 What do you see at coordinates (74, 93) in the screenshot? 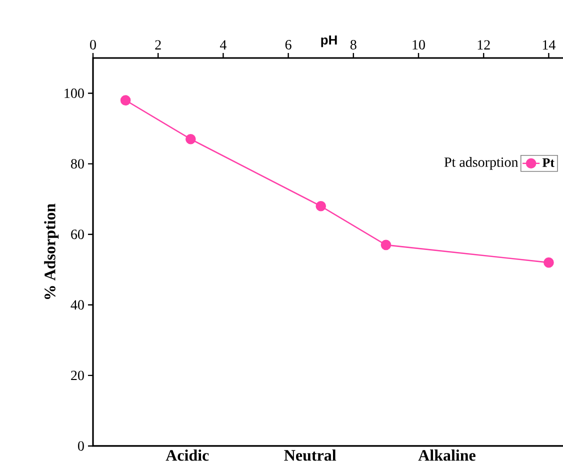
I see `y-tick-label: 100` at bounding box center [74, 93].